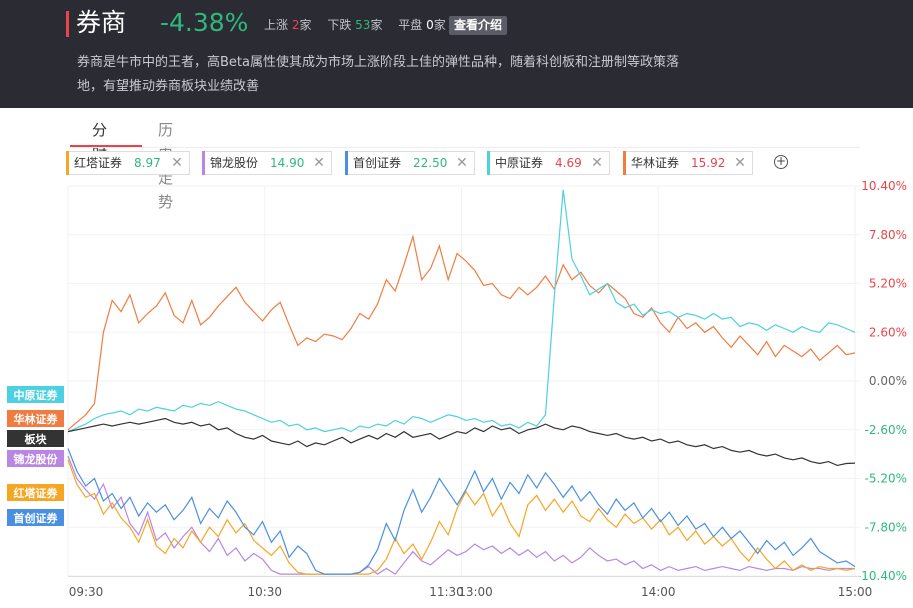 Image resolution: width=913 pixels, height=608 pixels. What do you see at coordinates (888, 284) in the screenshot?
I see `y-tick-label: 5.20%` at bounding box center [888, 284].